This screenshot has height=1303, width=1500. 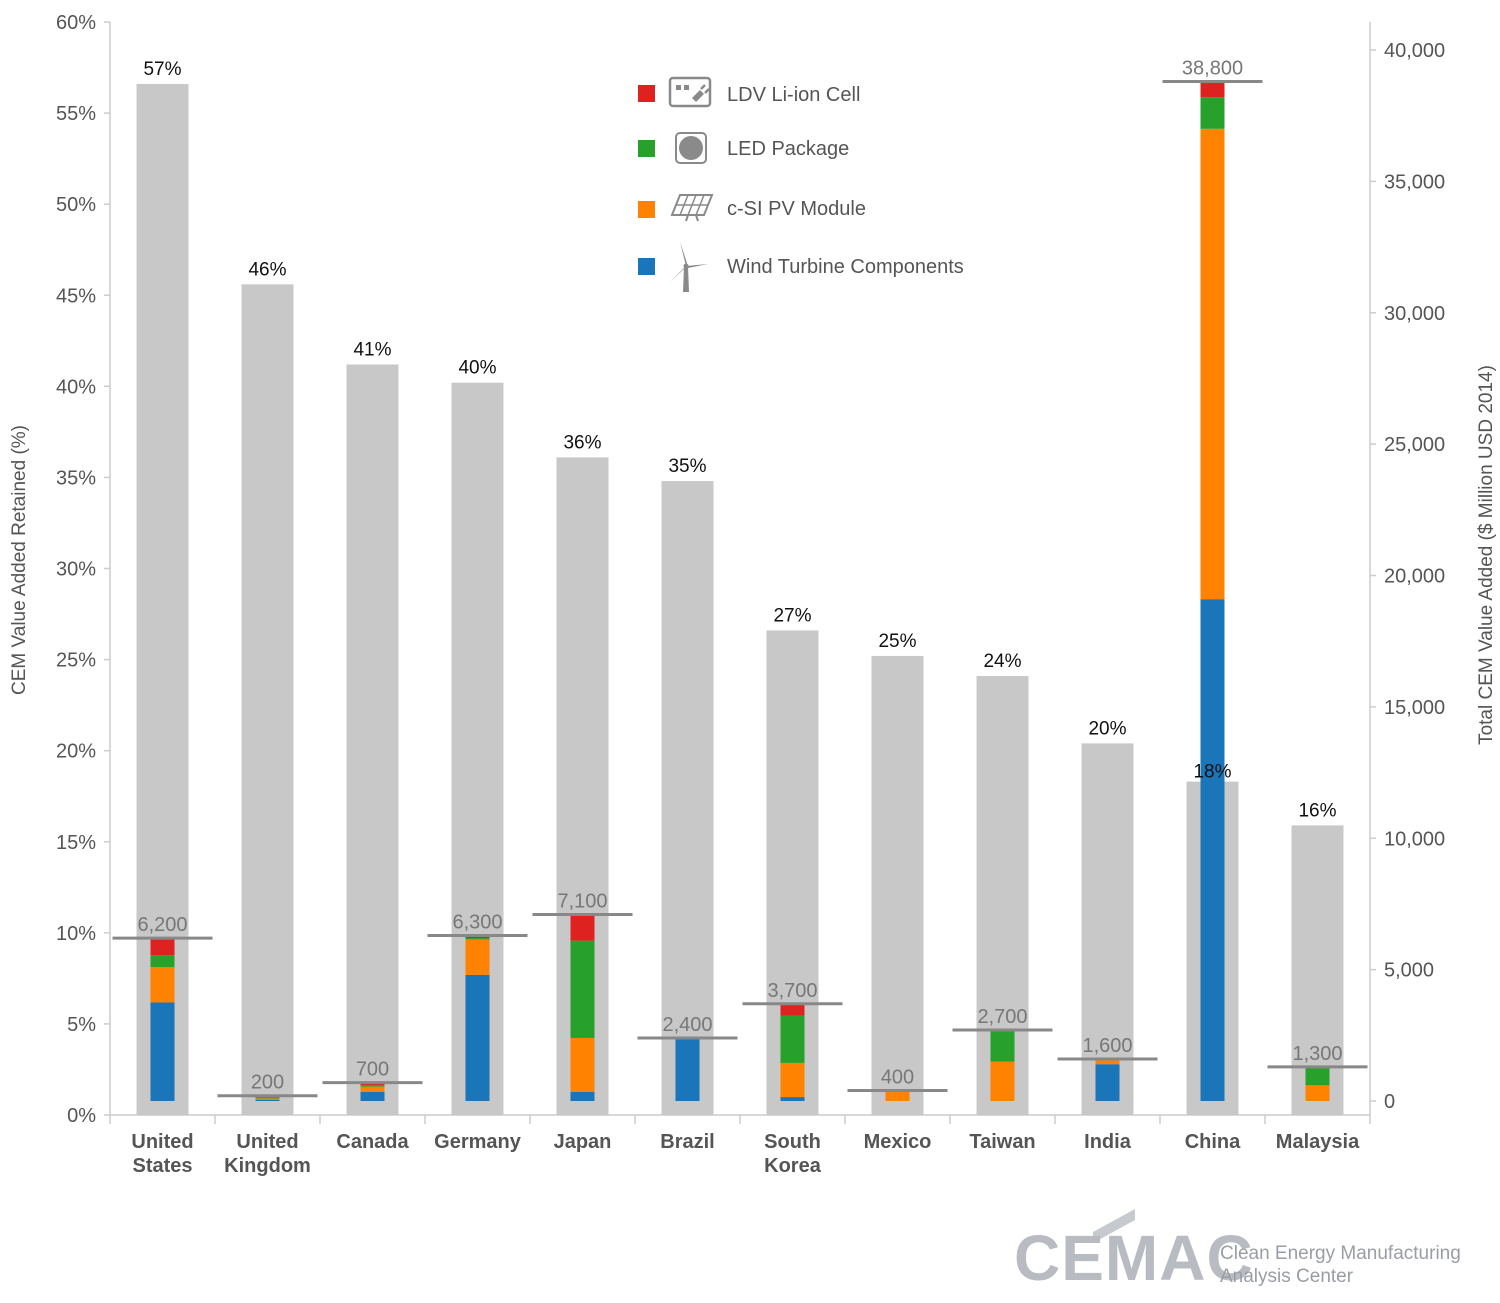 What do you see at coordinates (81, 1025) in the screenshot?
I see `y-tick-label: 5%` at bounding box center [81, 1025].